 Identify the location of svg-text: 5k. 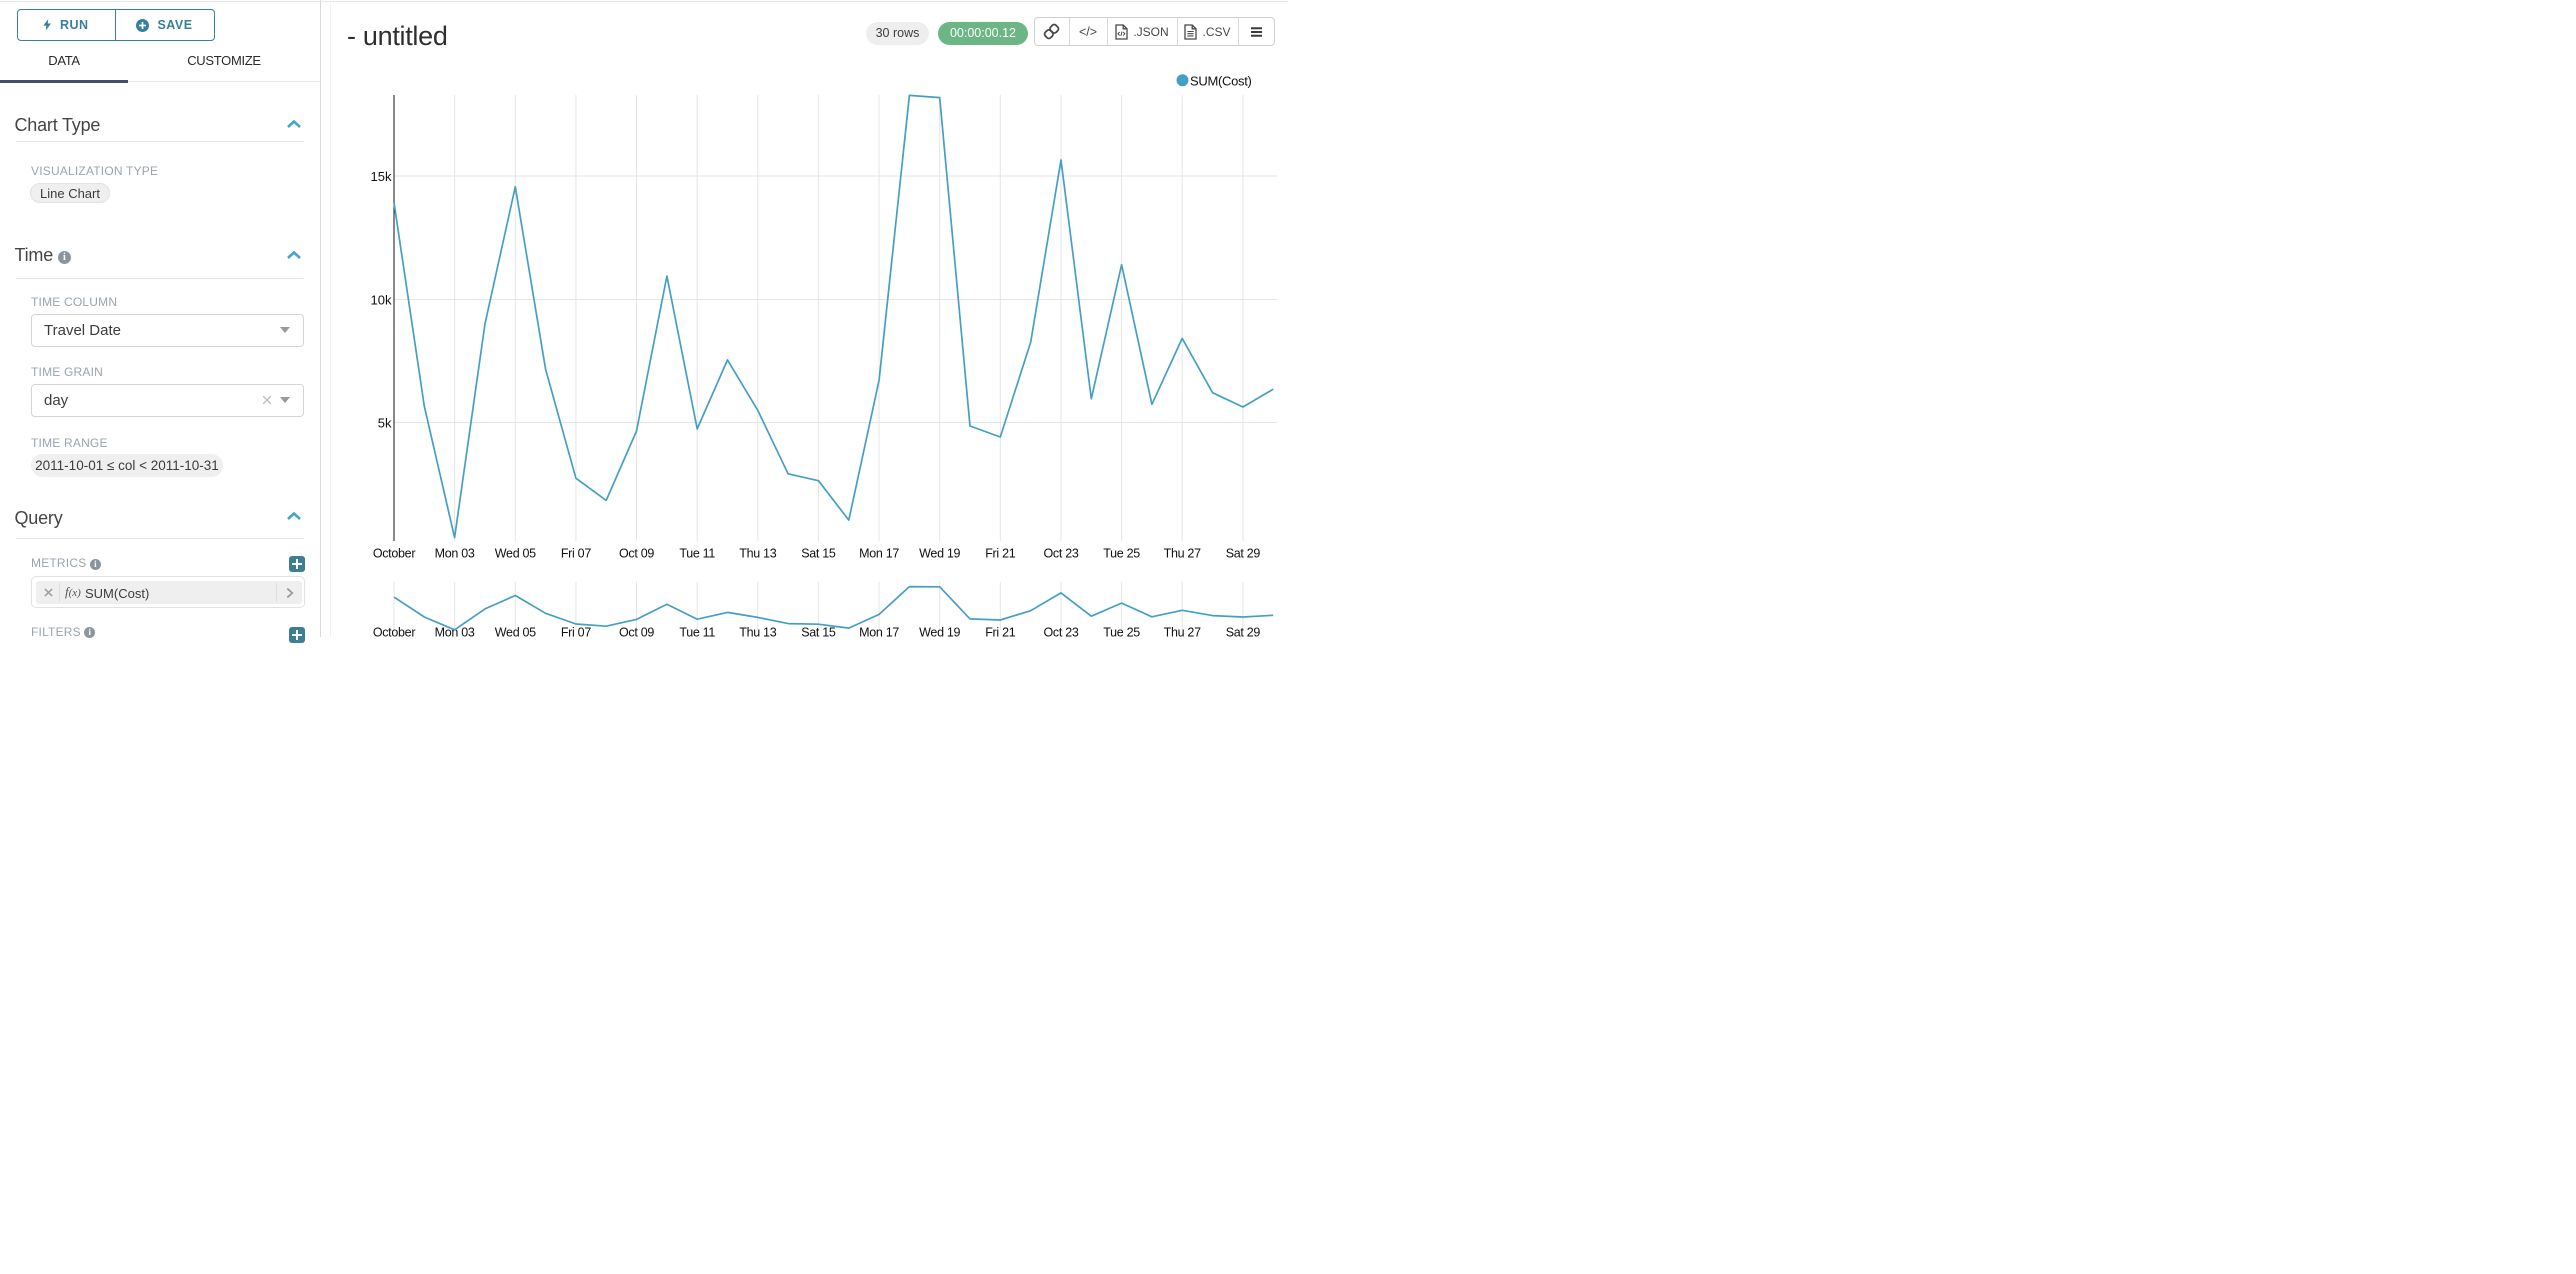
(385, 423).